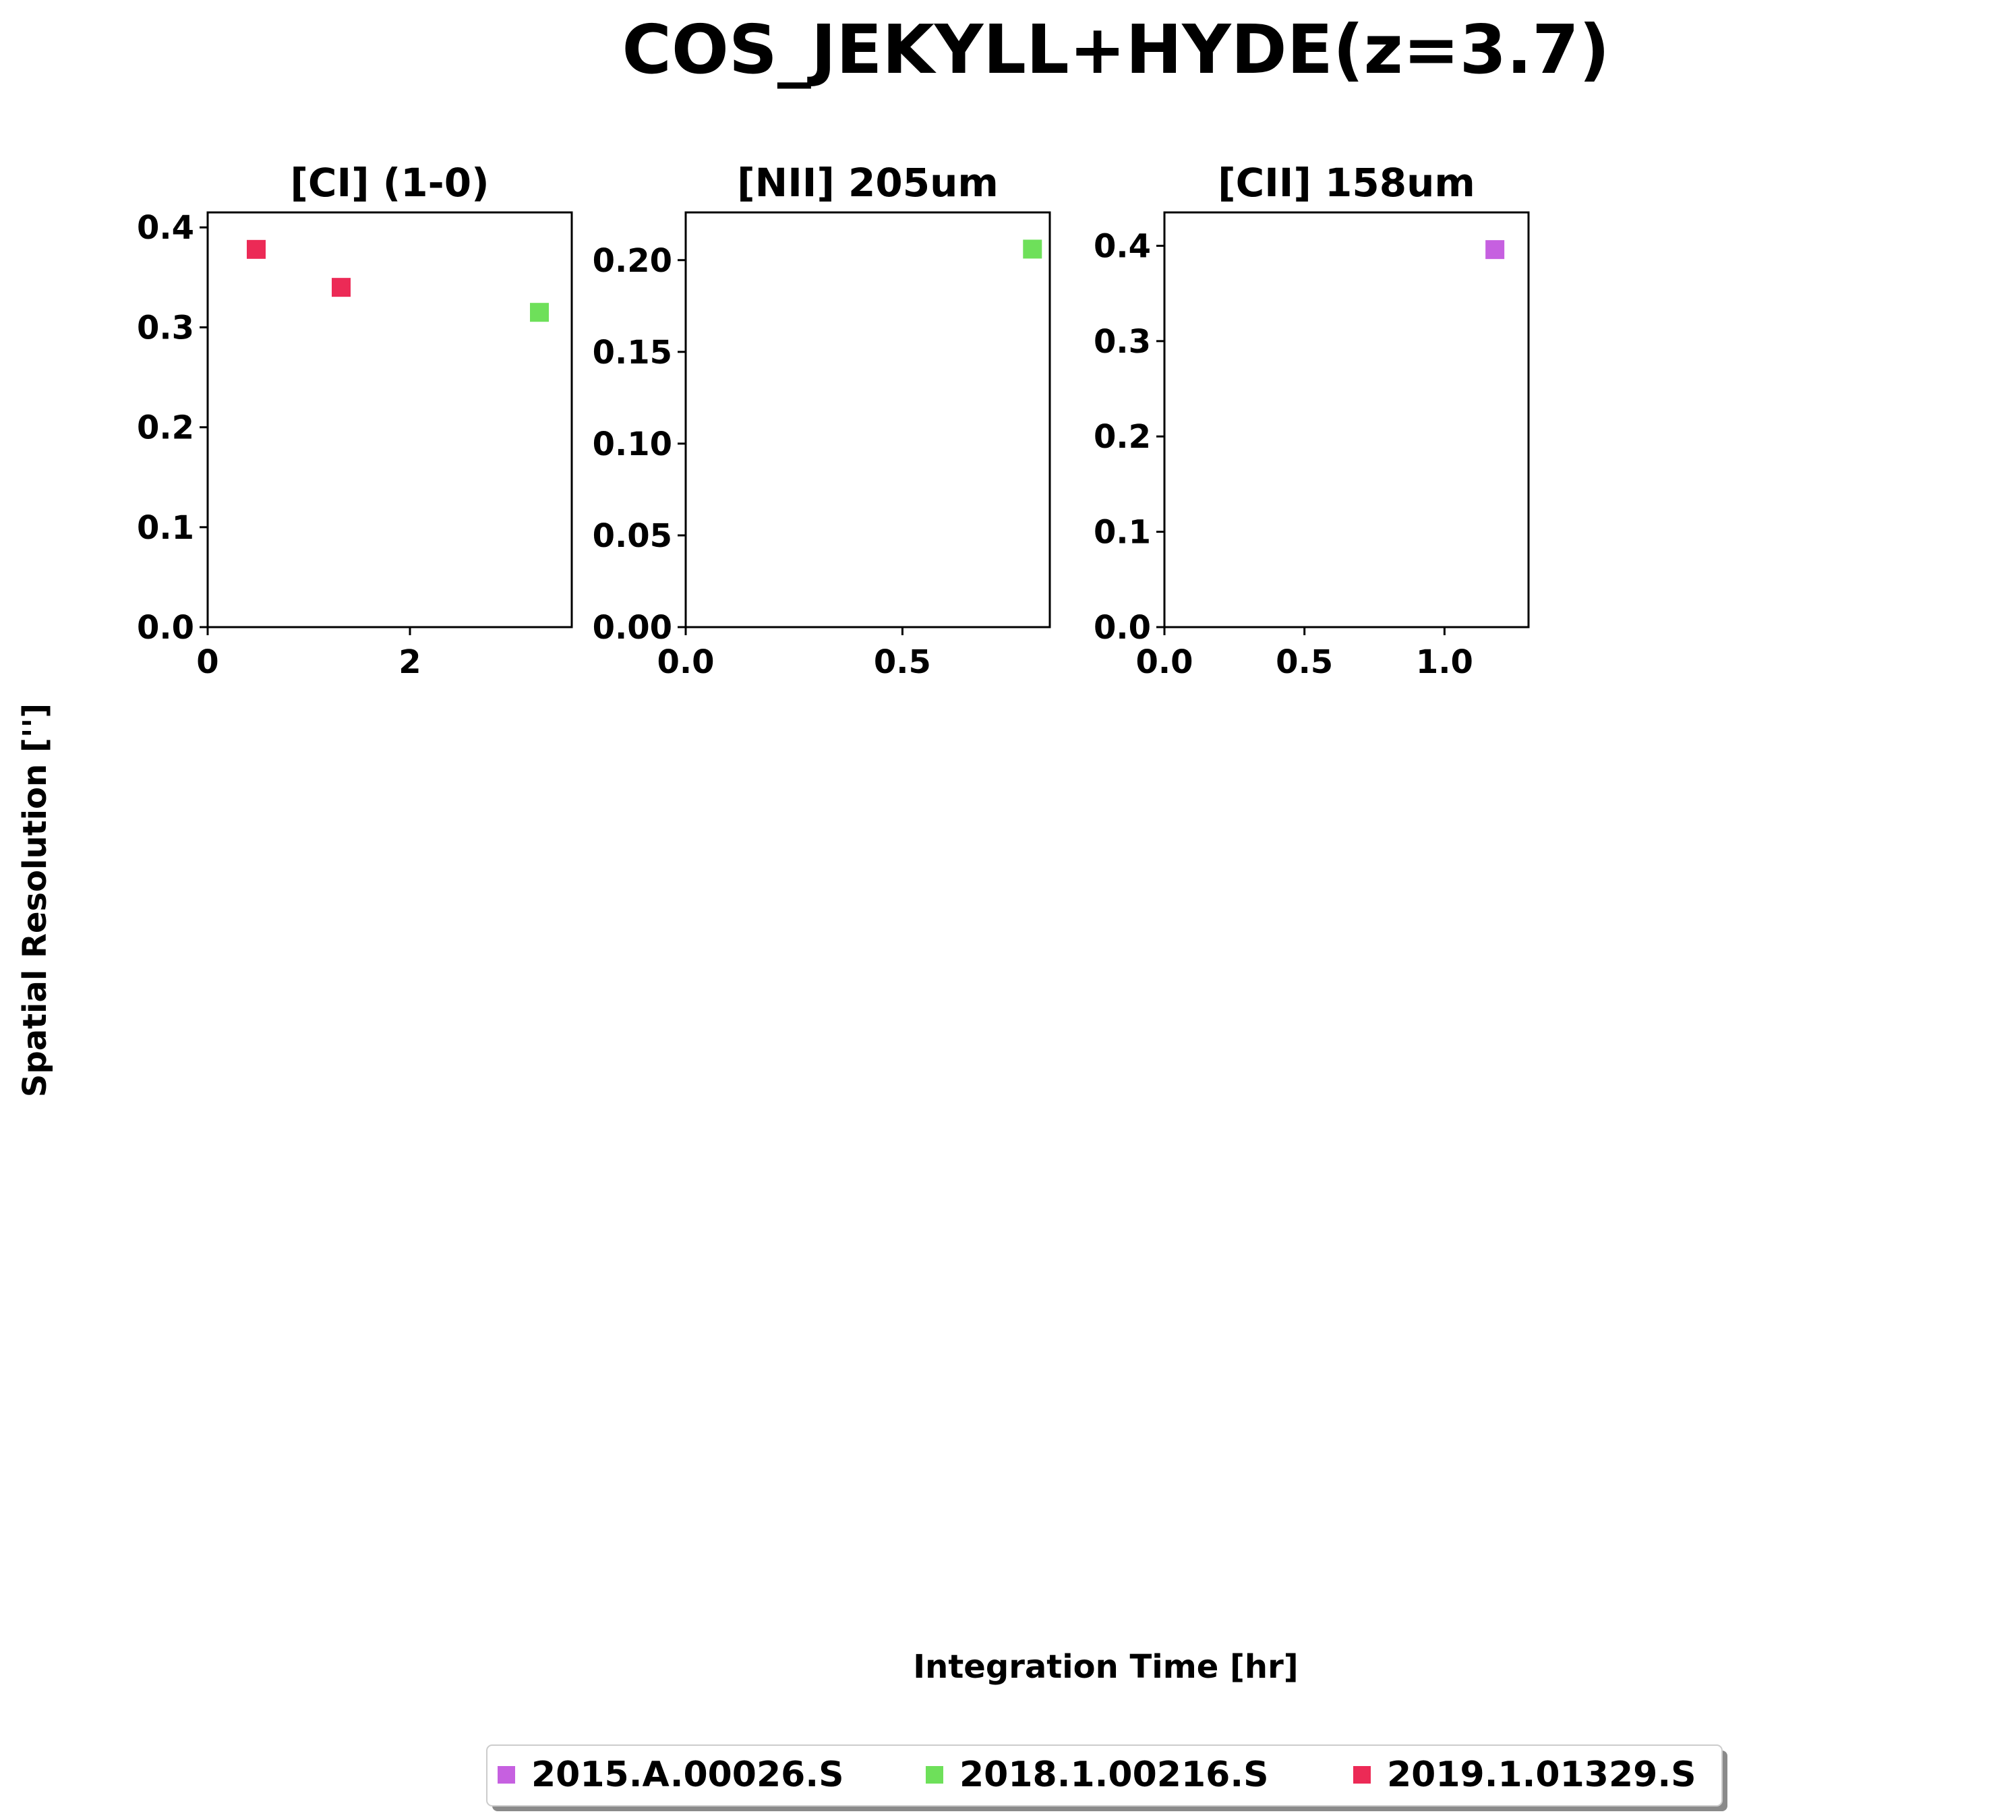 The height and width of the screenshot is (1820, 2016). What do you see at coordinates (687, 1775) in the screenshot?
I see `legend-label: 2015.A.00026.S` at bounding box center [687, 1775].